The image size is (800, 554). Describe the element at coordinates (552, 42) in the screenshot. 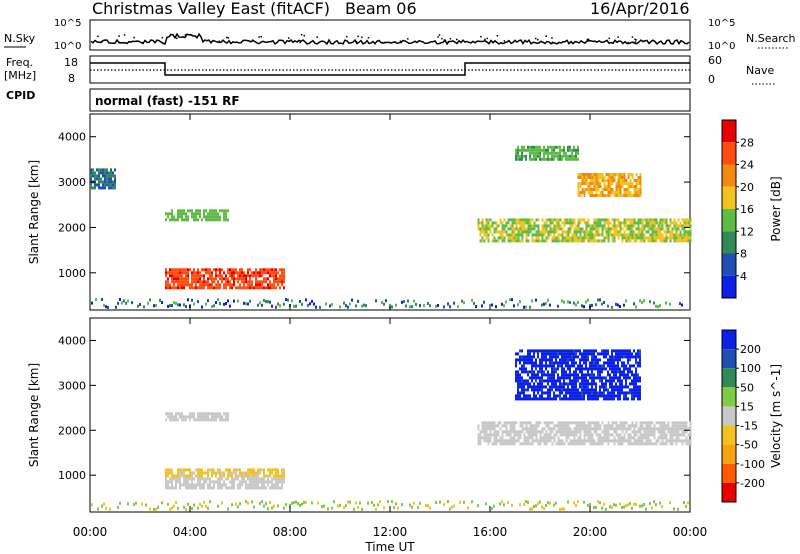

I see `nsearch-point` at that location.